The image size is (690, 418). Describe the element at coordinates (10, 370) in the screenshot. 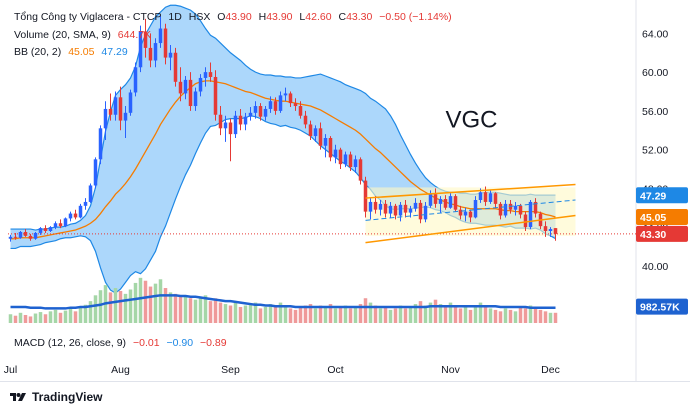

I see `x-tick-label: Jul` at that location.